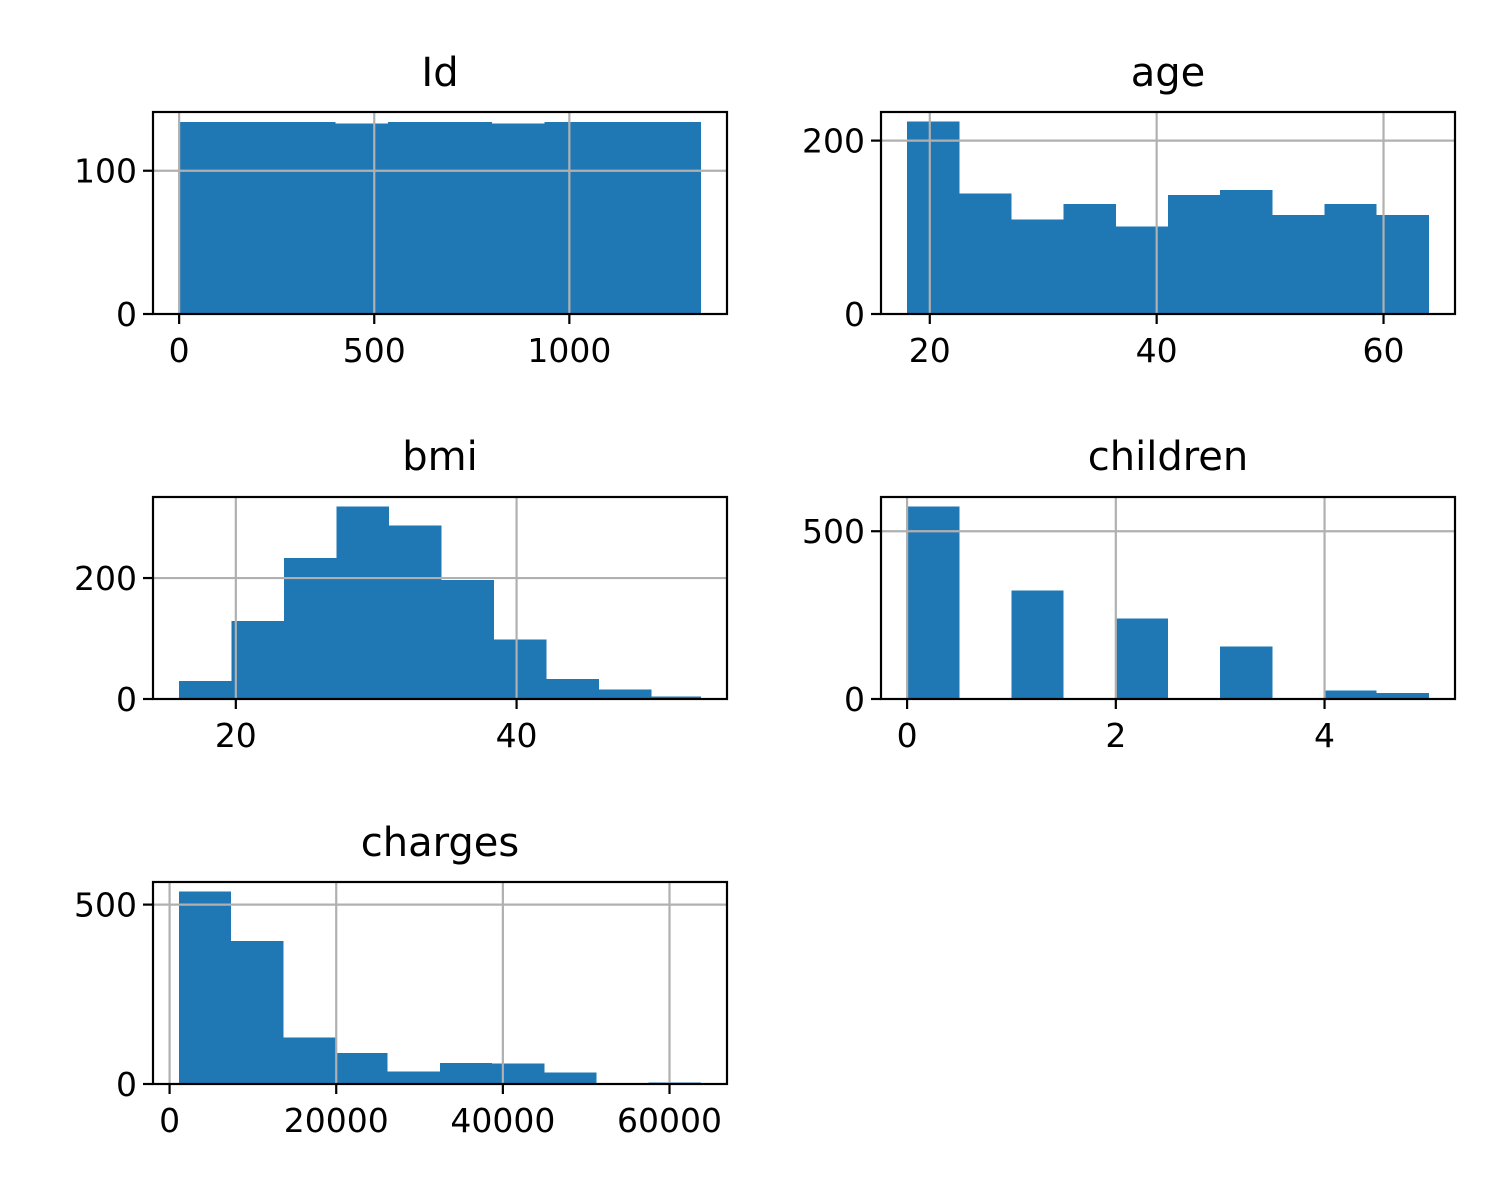 This screenshot has height=1200, width=1500. I want to click on bars-id, so click(440, 218).